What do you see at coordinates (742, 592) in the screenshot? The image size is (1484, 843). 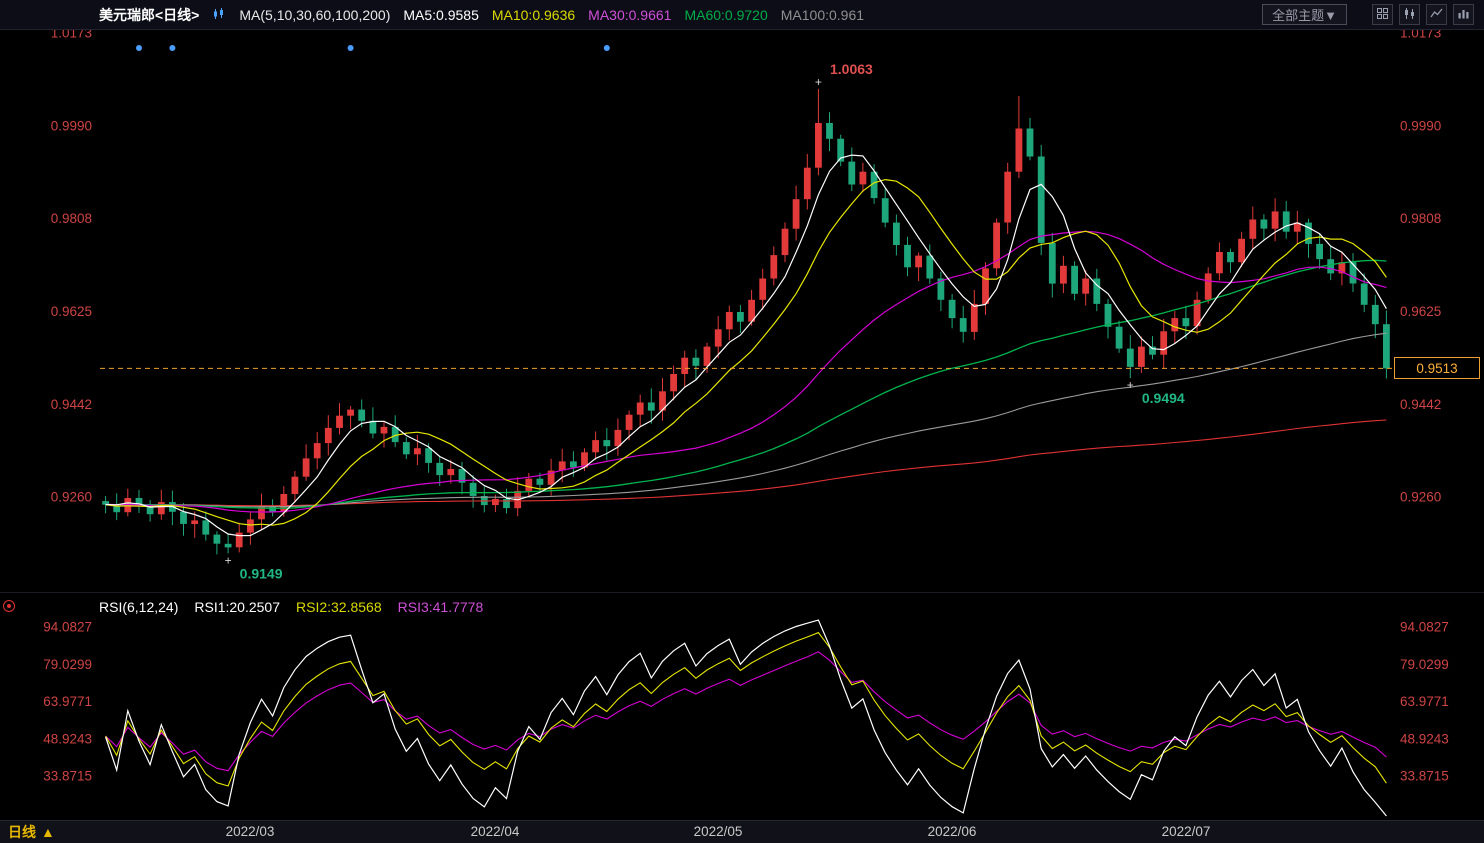 I see `panel-divider` at bounding box center [742, 592].